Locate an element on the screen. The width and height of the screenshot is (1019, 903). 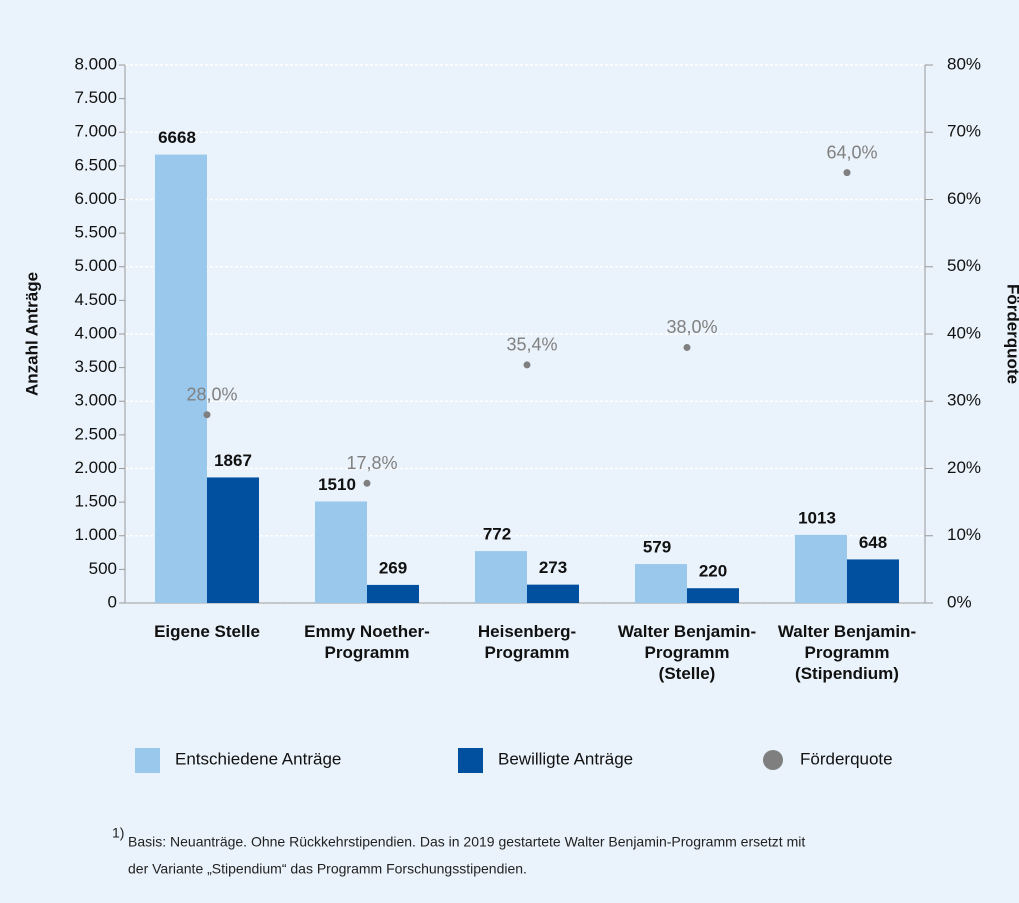
x-tick-label: Eigene Stelle is located at coordinates (207, 631).